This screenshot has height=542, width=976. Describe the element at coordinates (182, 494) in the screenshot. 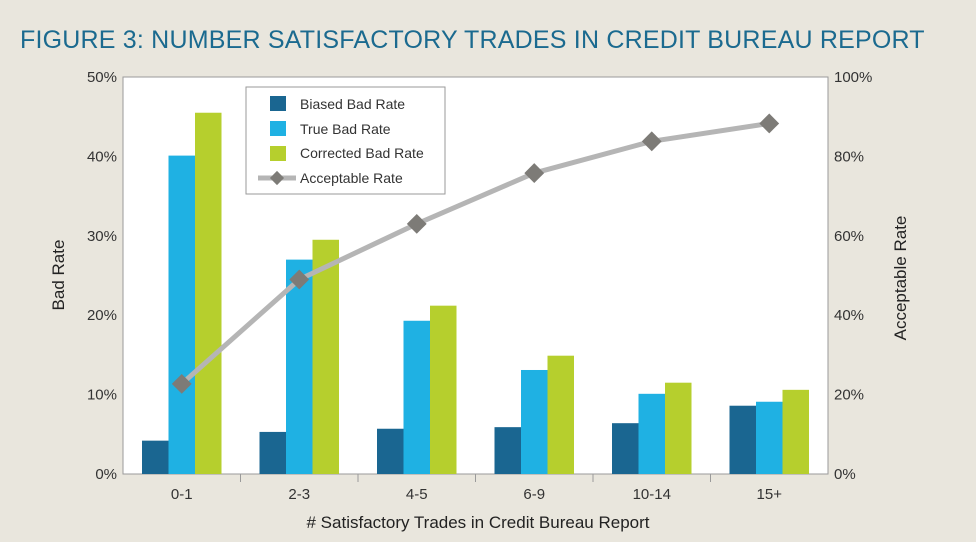

I see `x-tick-label: 0-1` at that location.